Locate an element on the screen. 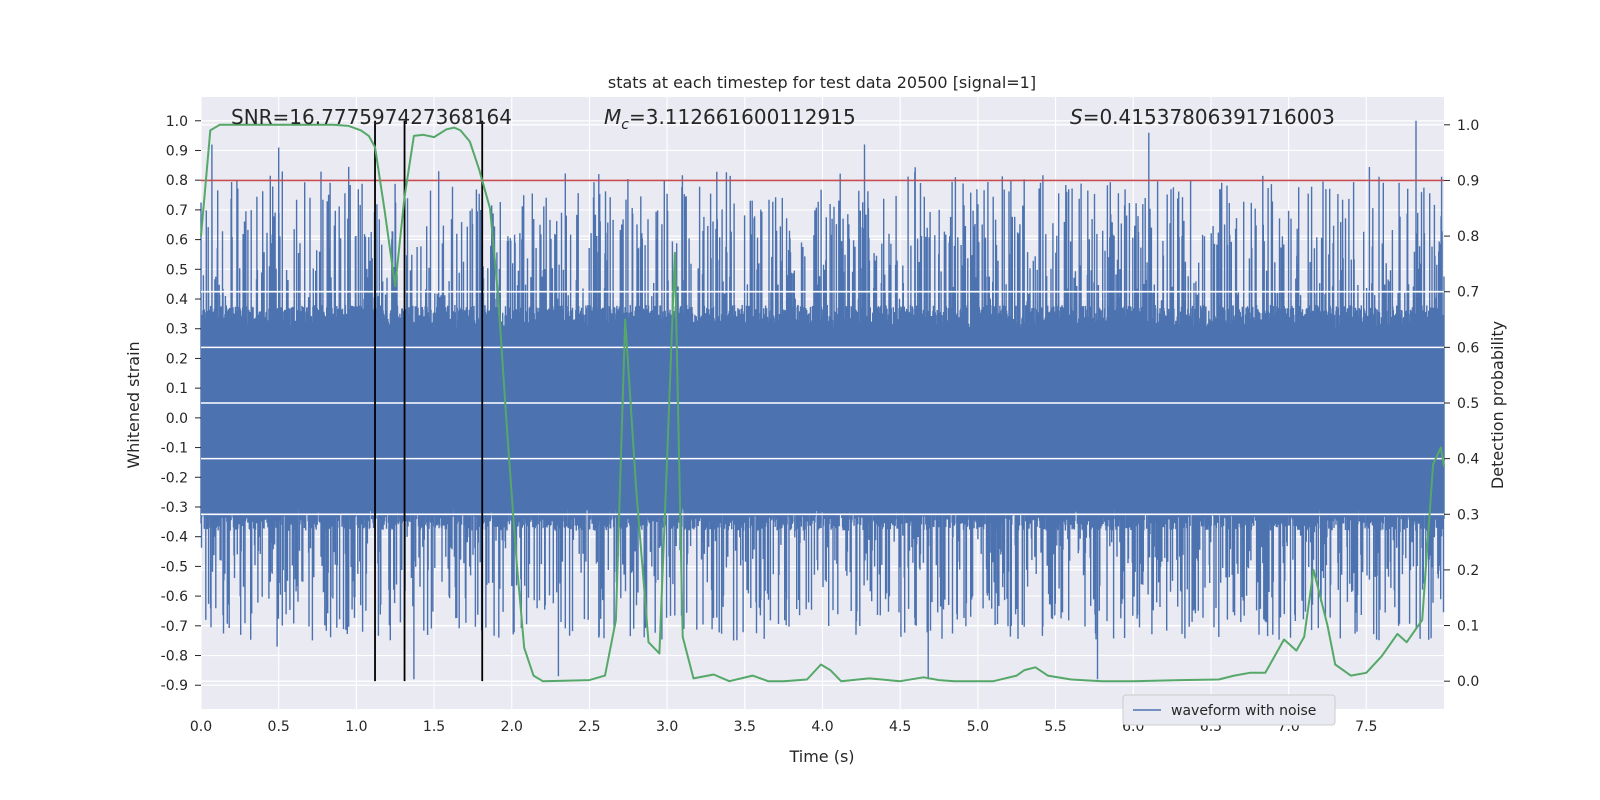 This screenshot has width=1600, height=800. x-tick-label: 2.5 is located at coordinates (589, 727).